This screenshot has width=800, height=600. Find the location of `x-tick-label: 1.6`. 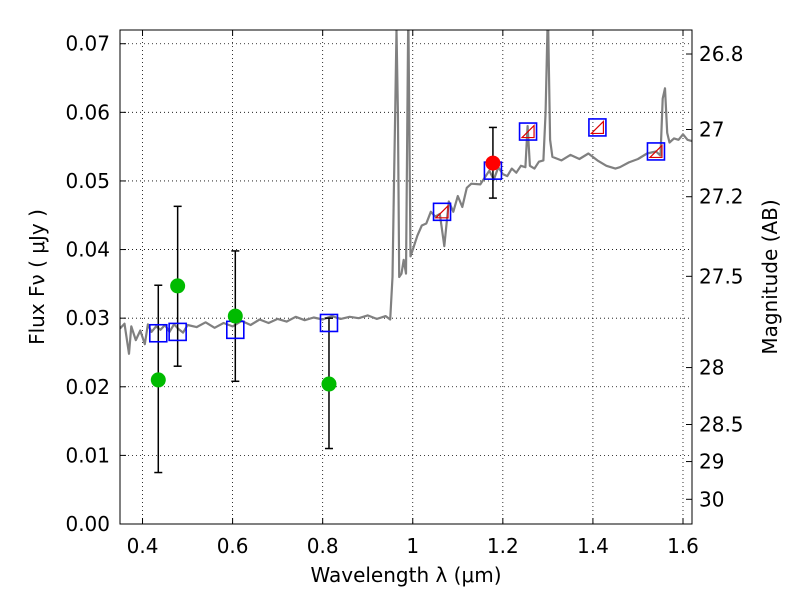

x-tick-label: 1.6 is located at coordinates (683, 546).